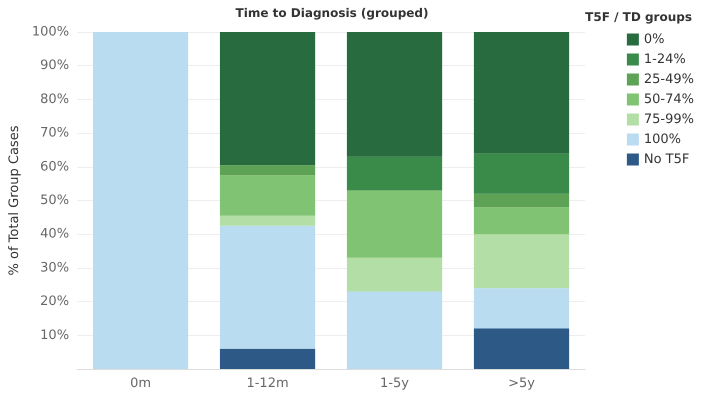  Describe the element at coordinates (654, 39) in the screenshot. I see `legend-label: 0%` at that location.